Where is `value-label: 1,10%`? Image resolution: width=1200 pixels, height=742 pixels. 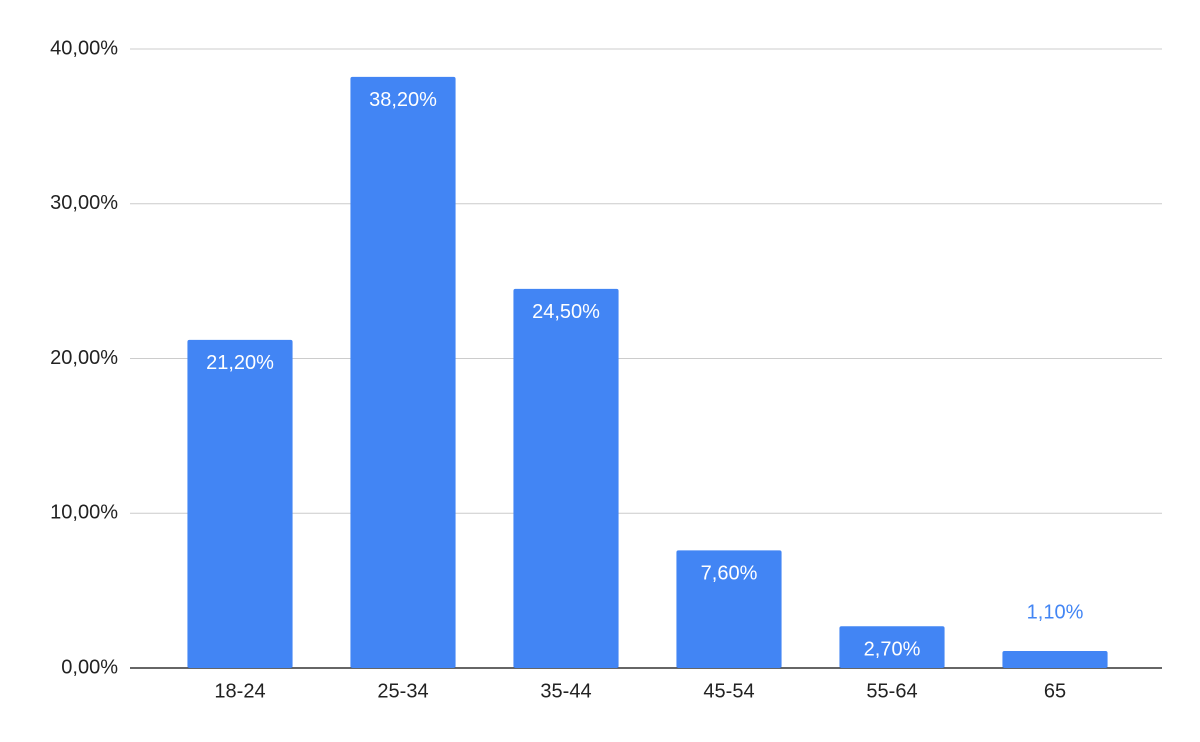 value-label: 1,10% is located at coordinates (1055, 612).